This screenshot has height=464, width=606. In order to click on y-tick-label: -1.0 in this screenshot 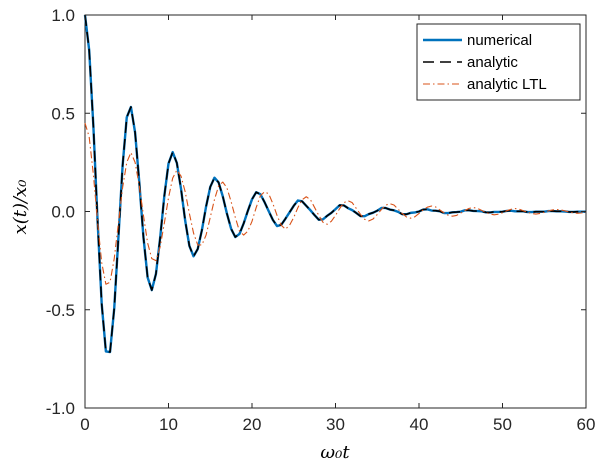, I will do `click(60, 408)`.